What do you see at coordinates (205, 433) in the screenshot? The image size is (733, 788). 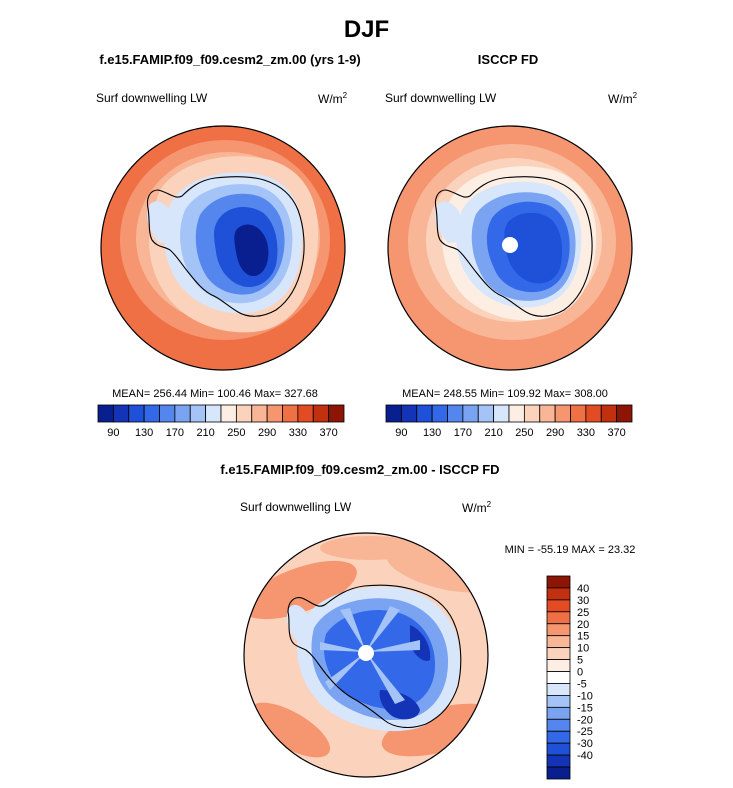 I see `p1-colorbar-tick-3: 210` at bounding box center [205, 433].